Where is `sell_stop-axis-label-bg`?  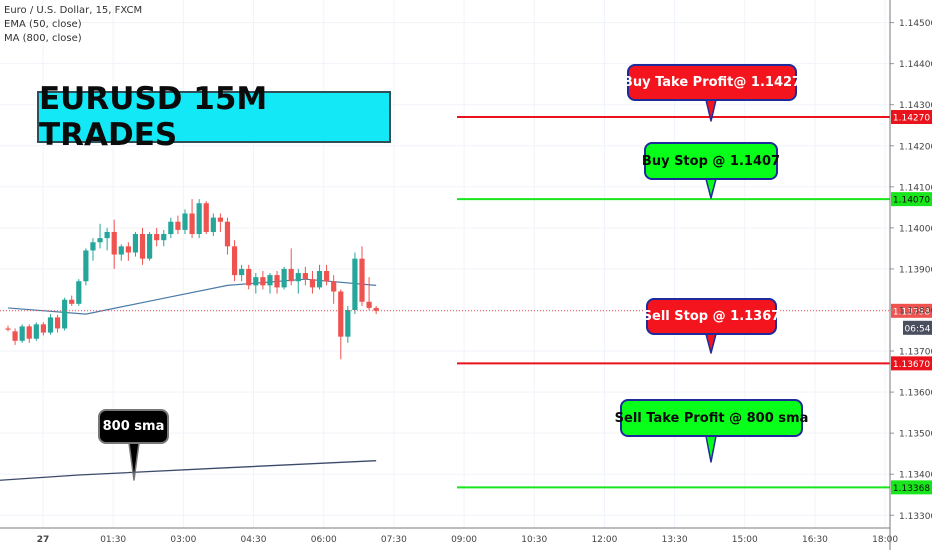
sell_stop-axis-label-bg is located at coordinates (911, 363).